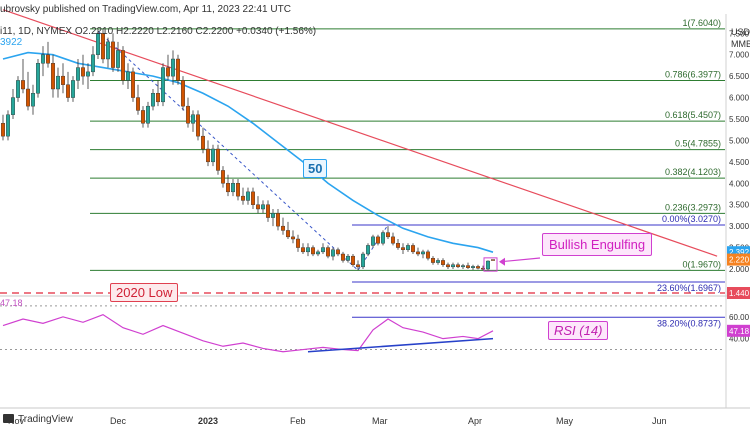  Describe the element at coordinates (739, 33) in the screenshot. I see `price-tick-label: 7.500` at that location.